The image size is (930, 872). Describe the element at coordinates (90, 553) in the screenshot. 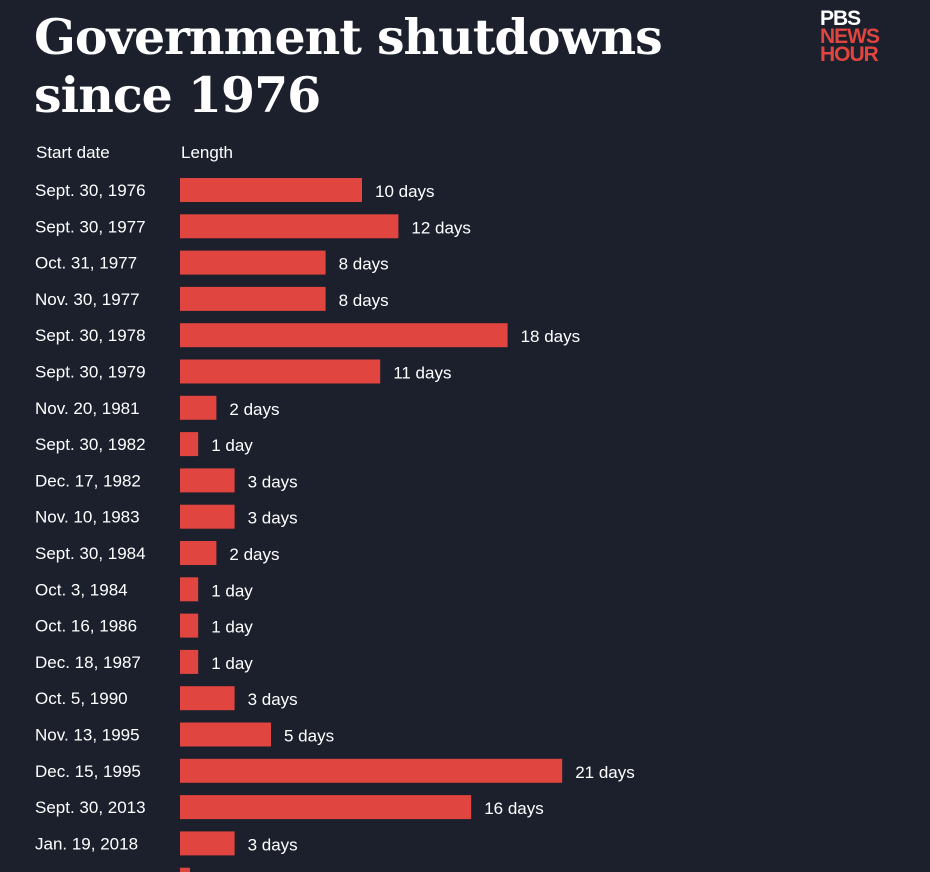

I see `category-label: Sept. 30, 1984` at that location.